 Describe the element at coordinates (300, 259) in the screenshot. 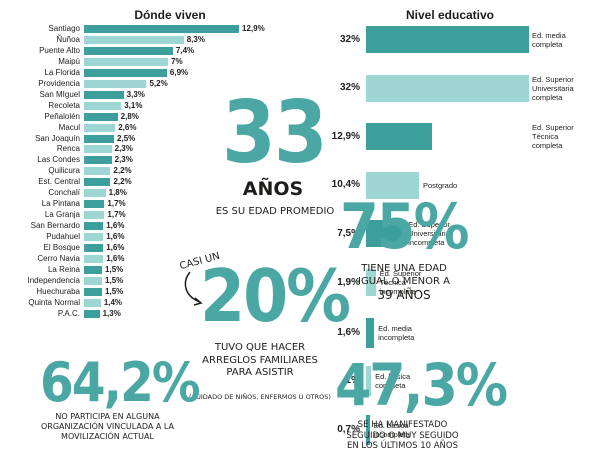

I see `comuna-row: Cerro Navia 1,6%` at that location.